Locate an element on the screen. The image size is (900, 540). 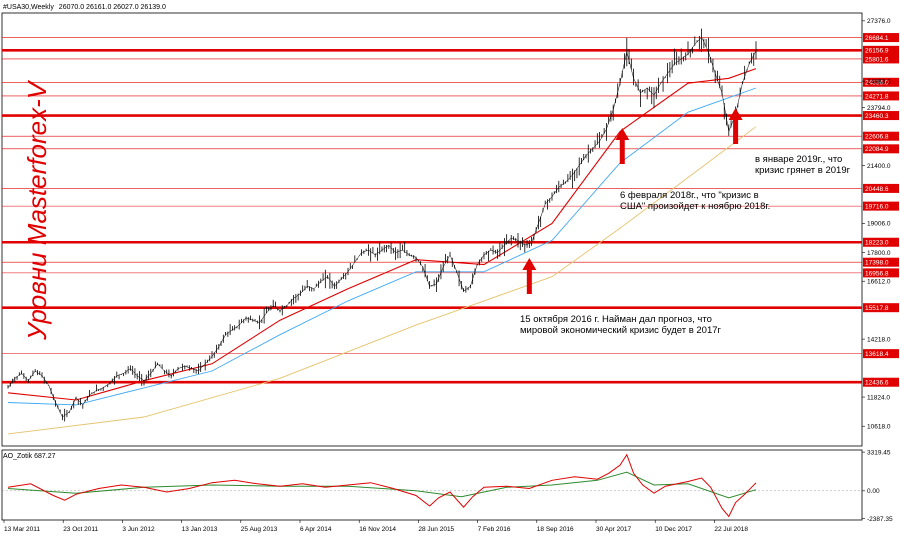
level-label: 22084.9 is located at coordinates (877, 149).